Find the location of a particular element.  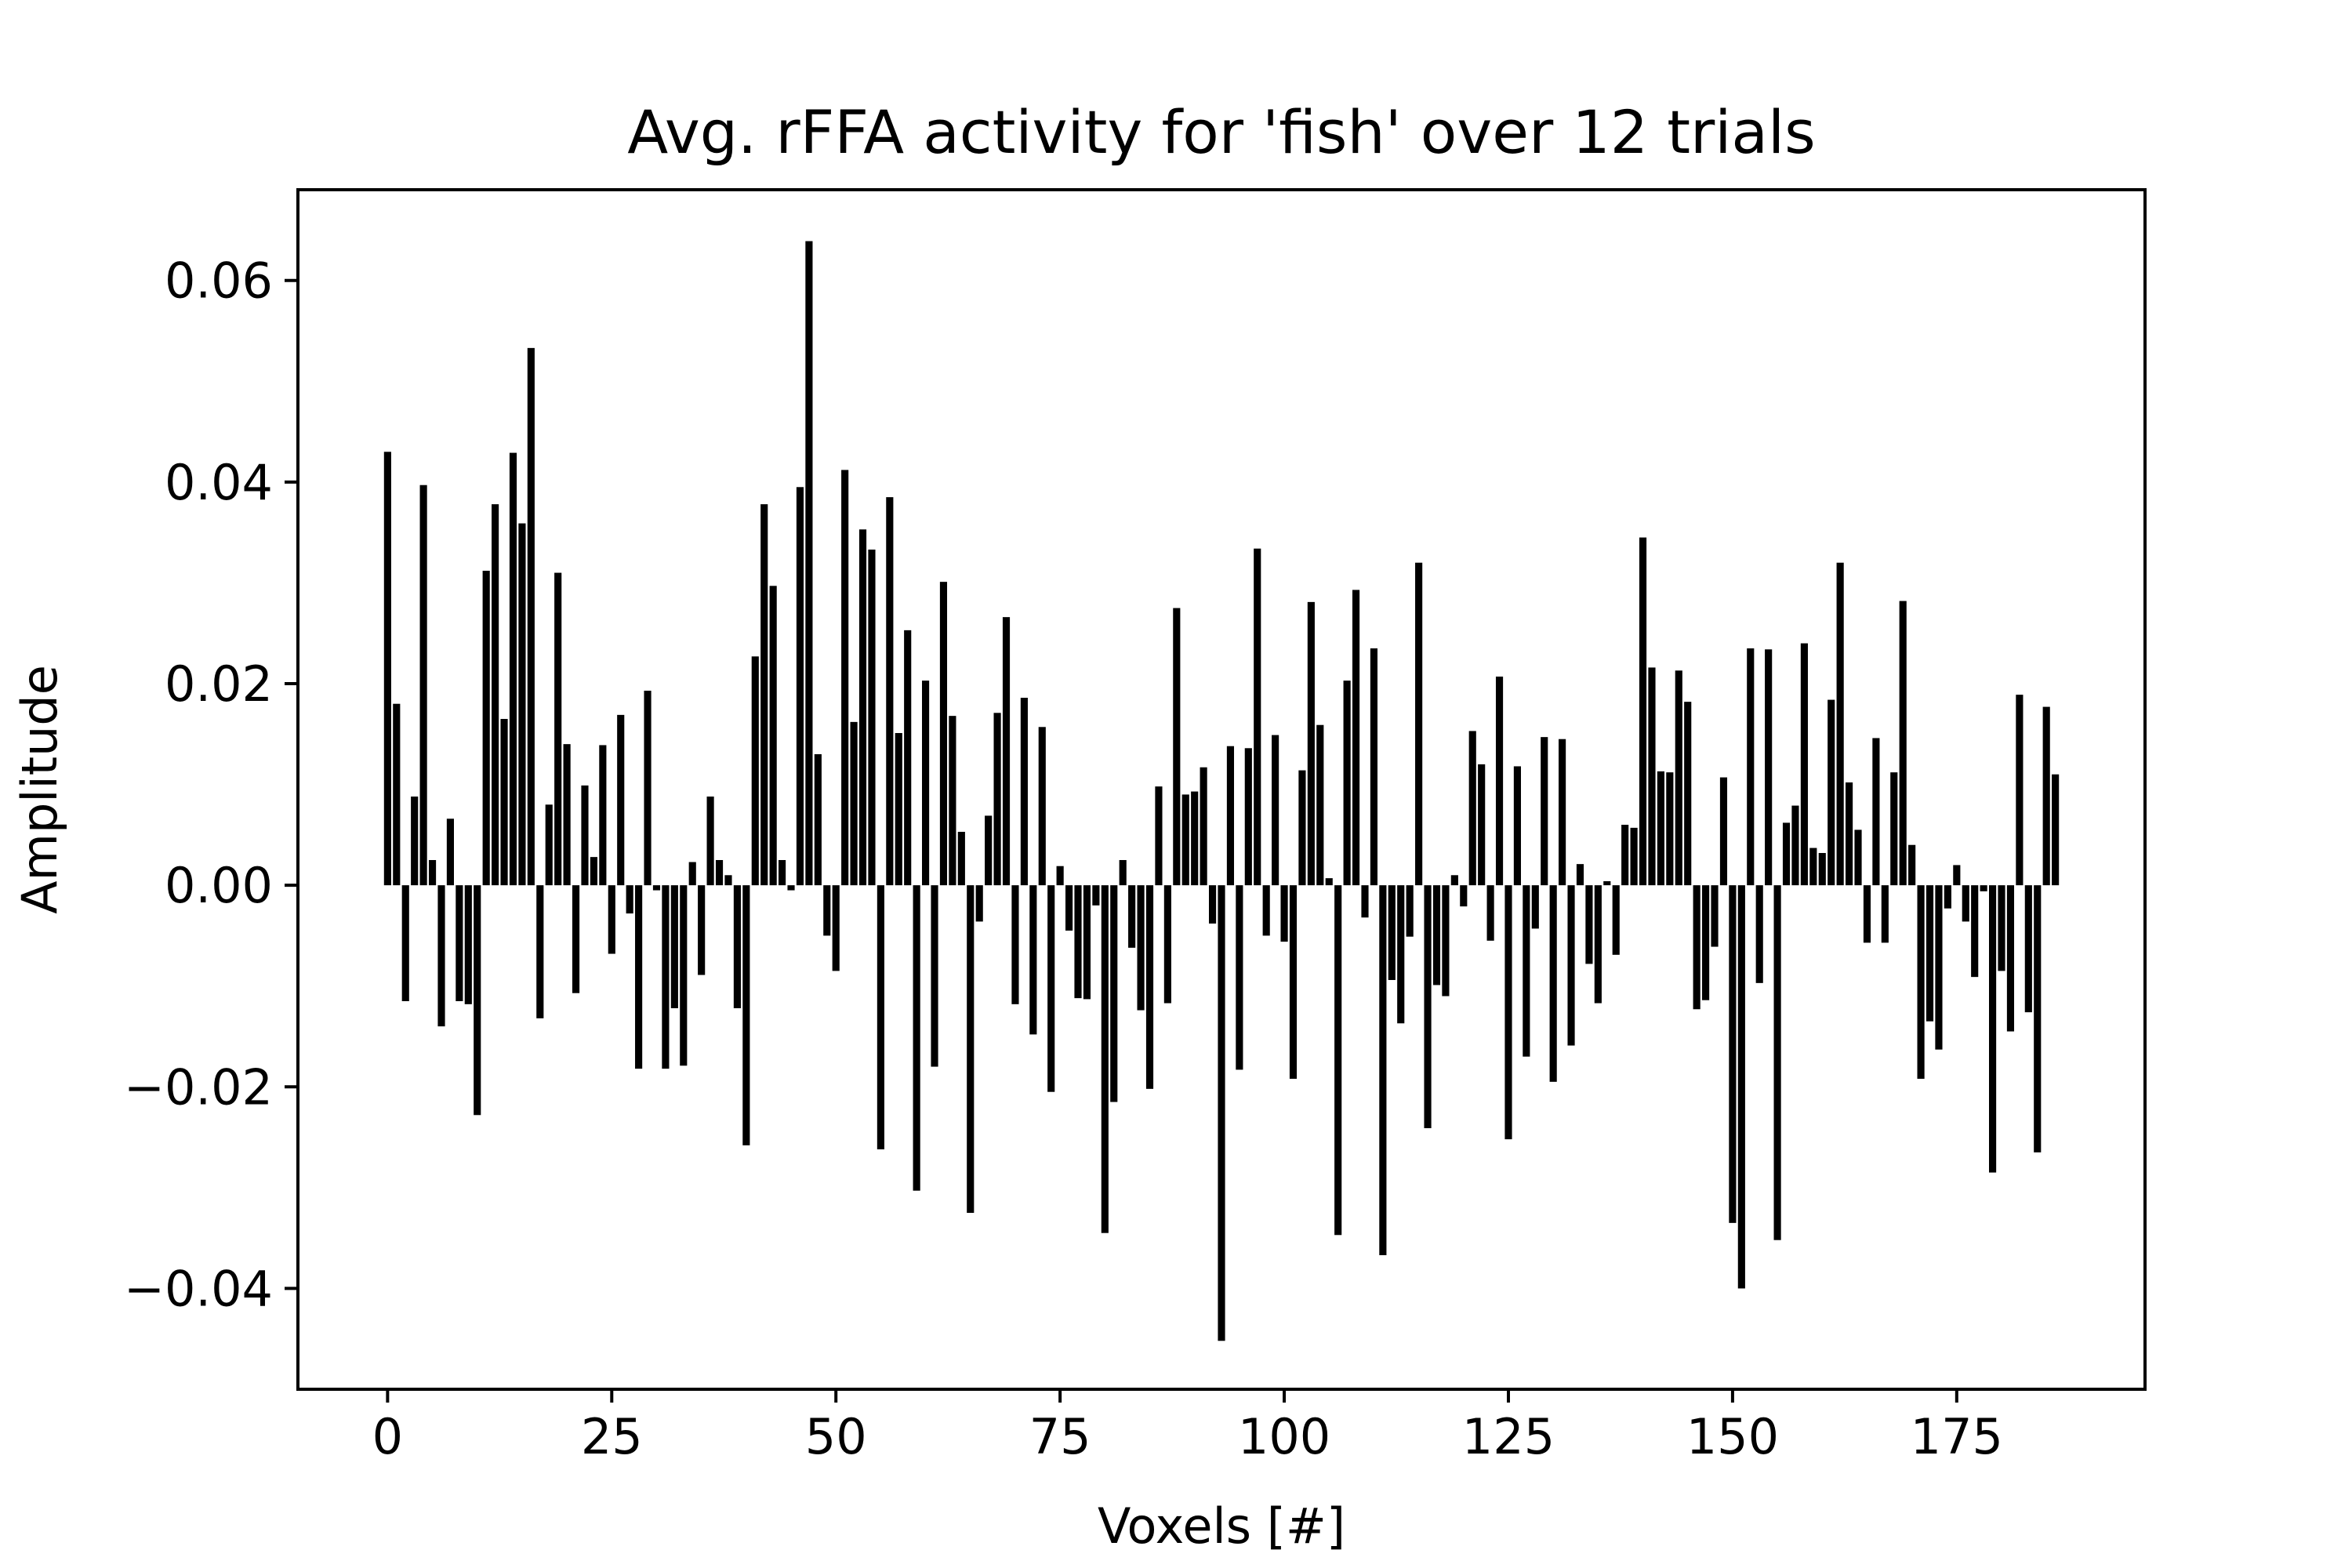

x-tick-label: 75 is located at coordinates (1060, 1436).